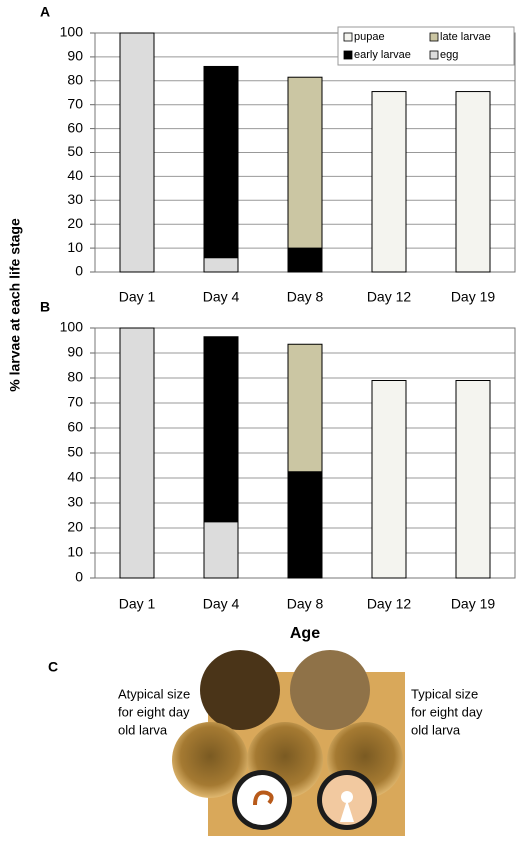 This screenshot has width=530, height=847. Describe the element at coordinates (15, 305) in the screenshot. I see `y-axis-label: % larvae at each life stage` at that location.